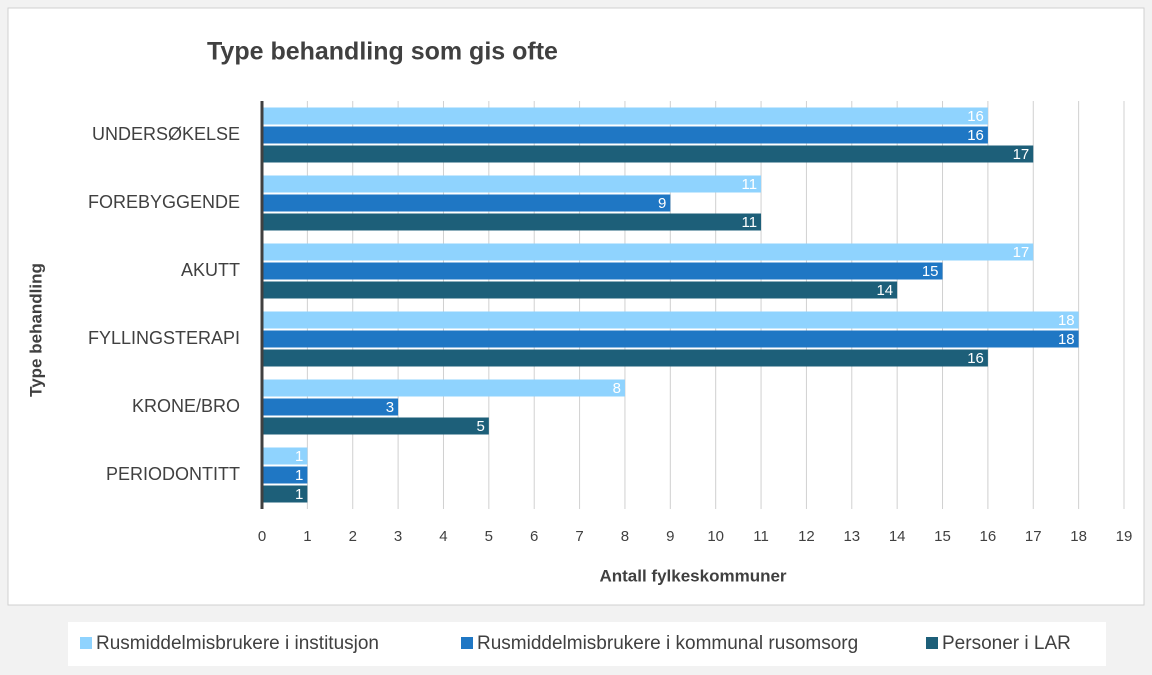 The height and width of the screenshot is (675, 1152). Describe the element at coordinates (390, 407) in the screenshot. I see `data-label: 3` at that location.